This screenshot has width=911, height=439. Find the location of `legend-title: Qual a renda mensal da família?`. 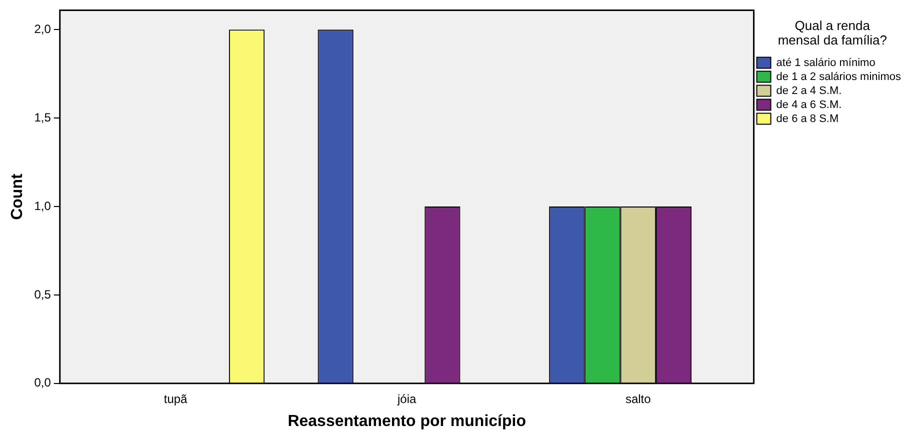

legend-title: Qual a renda mensal da família? is located at coordinates (832, 33).